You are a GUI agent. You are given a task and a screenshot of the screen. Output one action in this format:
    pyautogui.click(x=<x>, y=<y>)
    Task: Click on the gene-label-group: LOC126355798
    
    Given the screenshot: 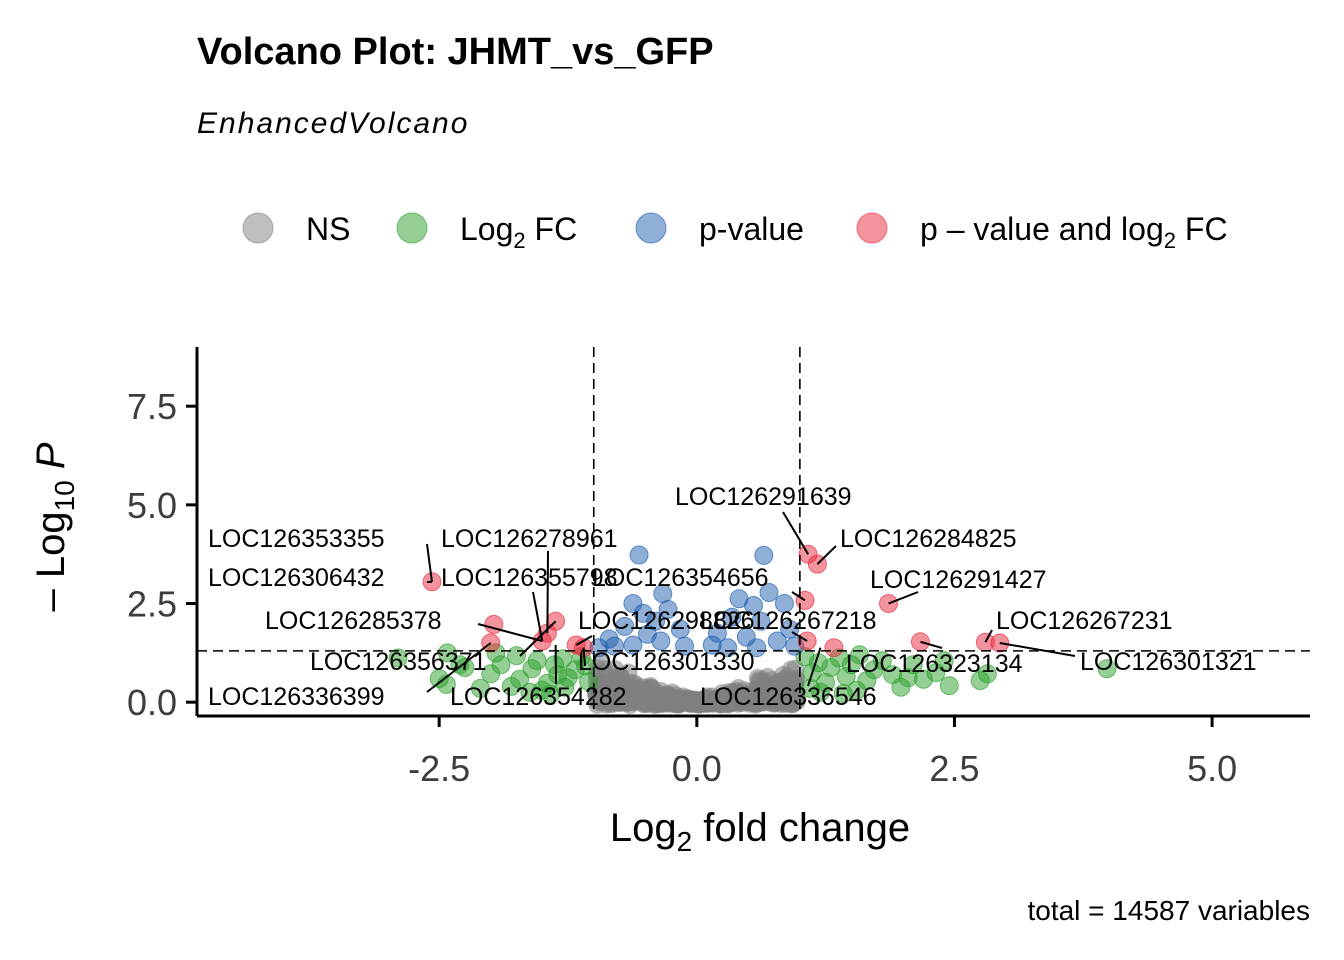 What is the action you would take?
    pyautogui.click(x=529, y=603)
    